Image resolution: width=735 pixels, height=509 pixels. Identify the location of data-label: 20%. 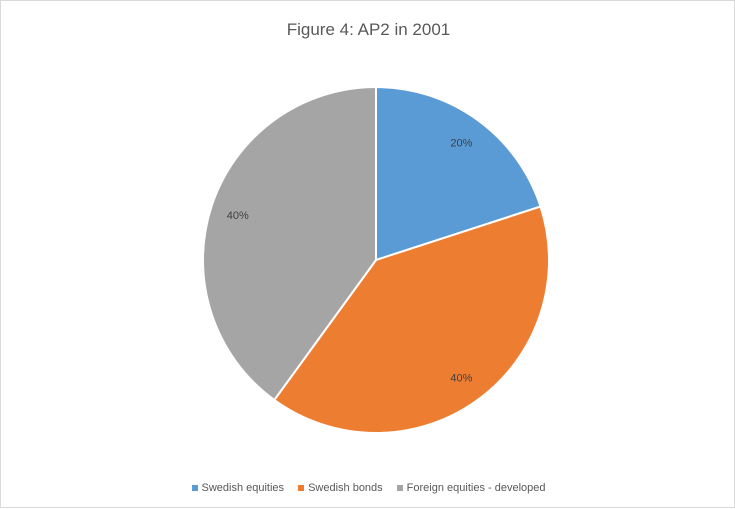
(461, 143).